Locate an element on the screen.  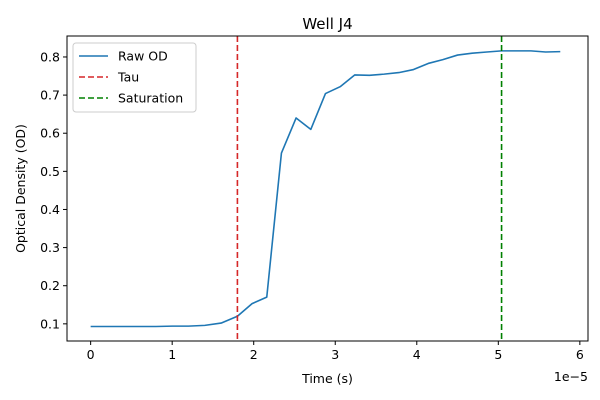
y-axis-label: Optical Density (OD) is located at coordinates (20, 188).